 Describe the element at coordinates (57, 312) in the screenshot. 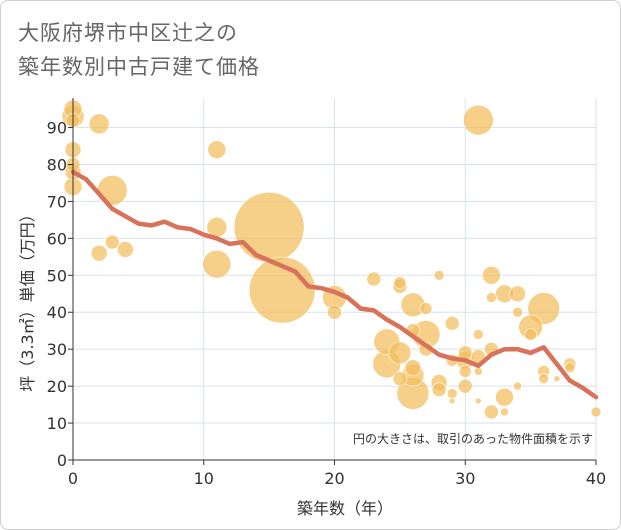

I see `y-tick-label: 40` at that location.